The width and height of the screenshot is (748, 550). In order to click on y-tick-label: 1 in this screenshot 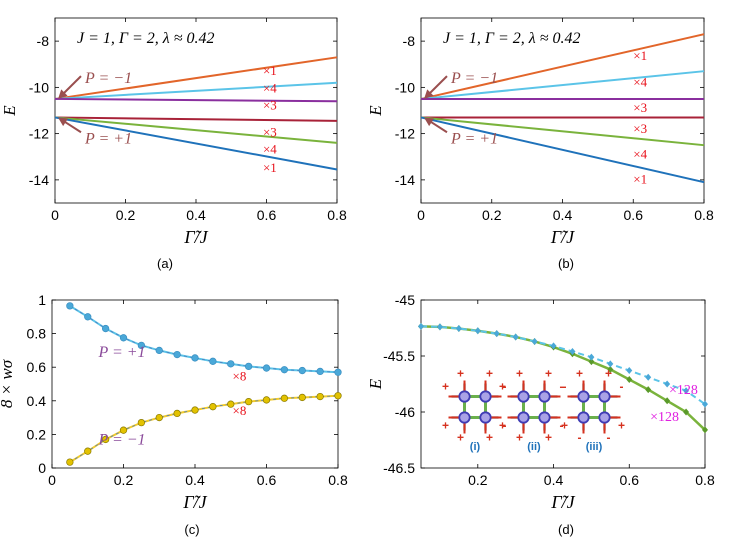, I will do `click(42, 300)`.